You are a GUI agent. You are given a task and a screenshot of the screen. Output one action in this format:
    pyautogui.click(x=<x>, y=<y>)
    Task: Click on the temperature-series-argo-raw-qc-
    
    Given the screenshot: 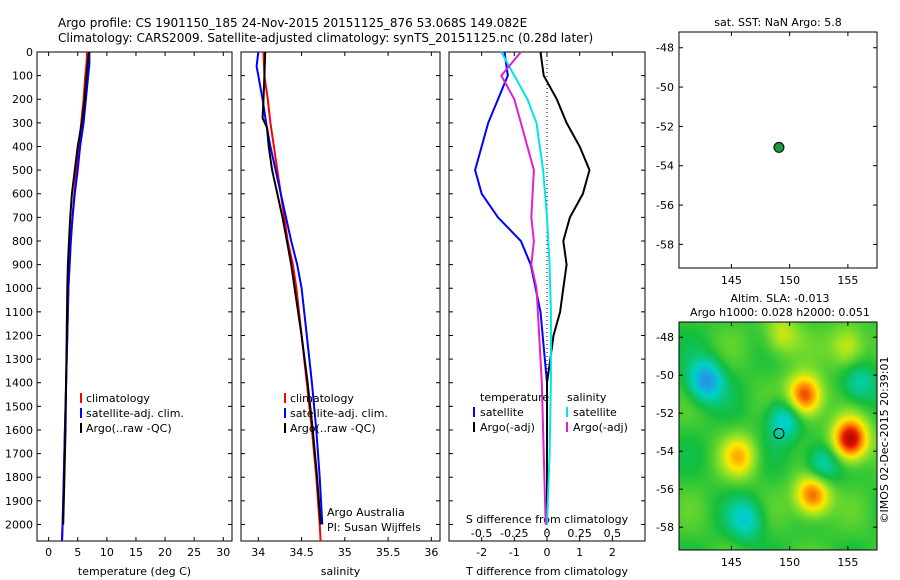 What is the action you would take?
    pyautogui.click(x=76, y=288)
    